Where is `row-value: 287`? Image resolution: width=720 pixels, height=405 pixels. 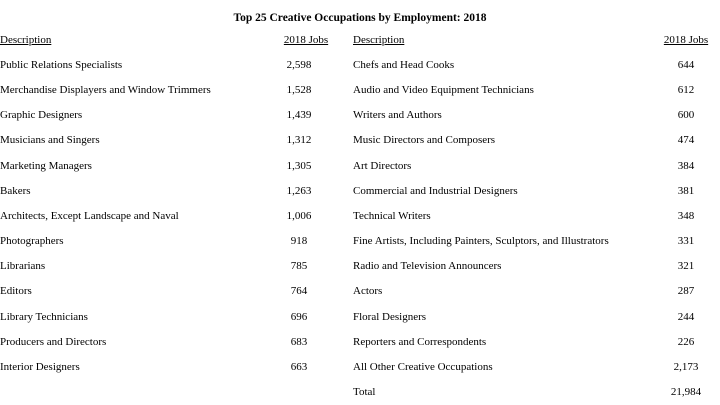
row-value: 287 is located at coordinates (686, 291).